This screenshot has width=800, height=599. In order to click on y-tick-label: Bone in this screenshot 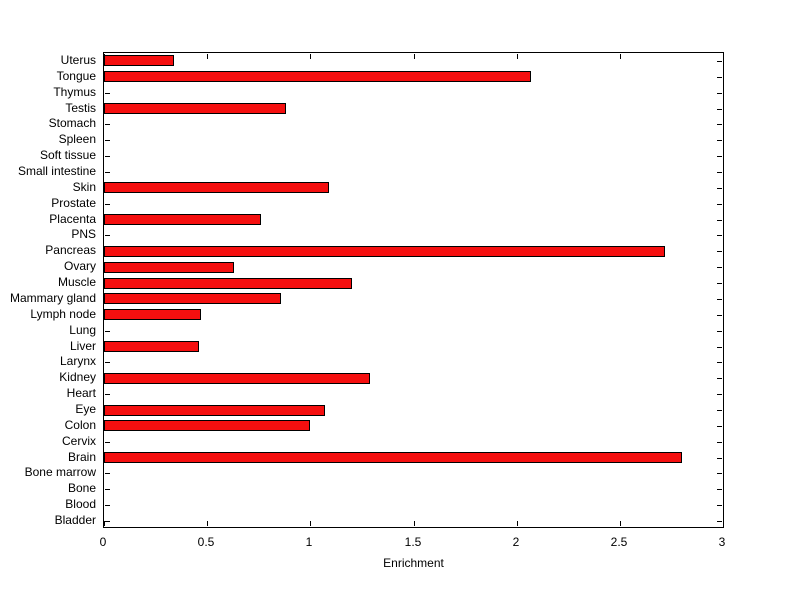, I will do `click(81, 488)`.